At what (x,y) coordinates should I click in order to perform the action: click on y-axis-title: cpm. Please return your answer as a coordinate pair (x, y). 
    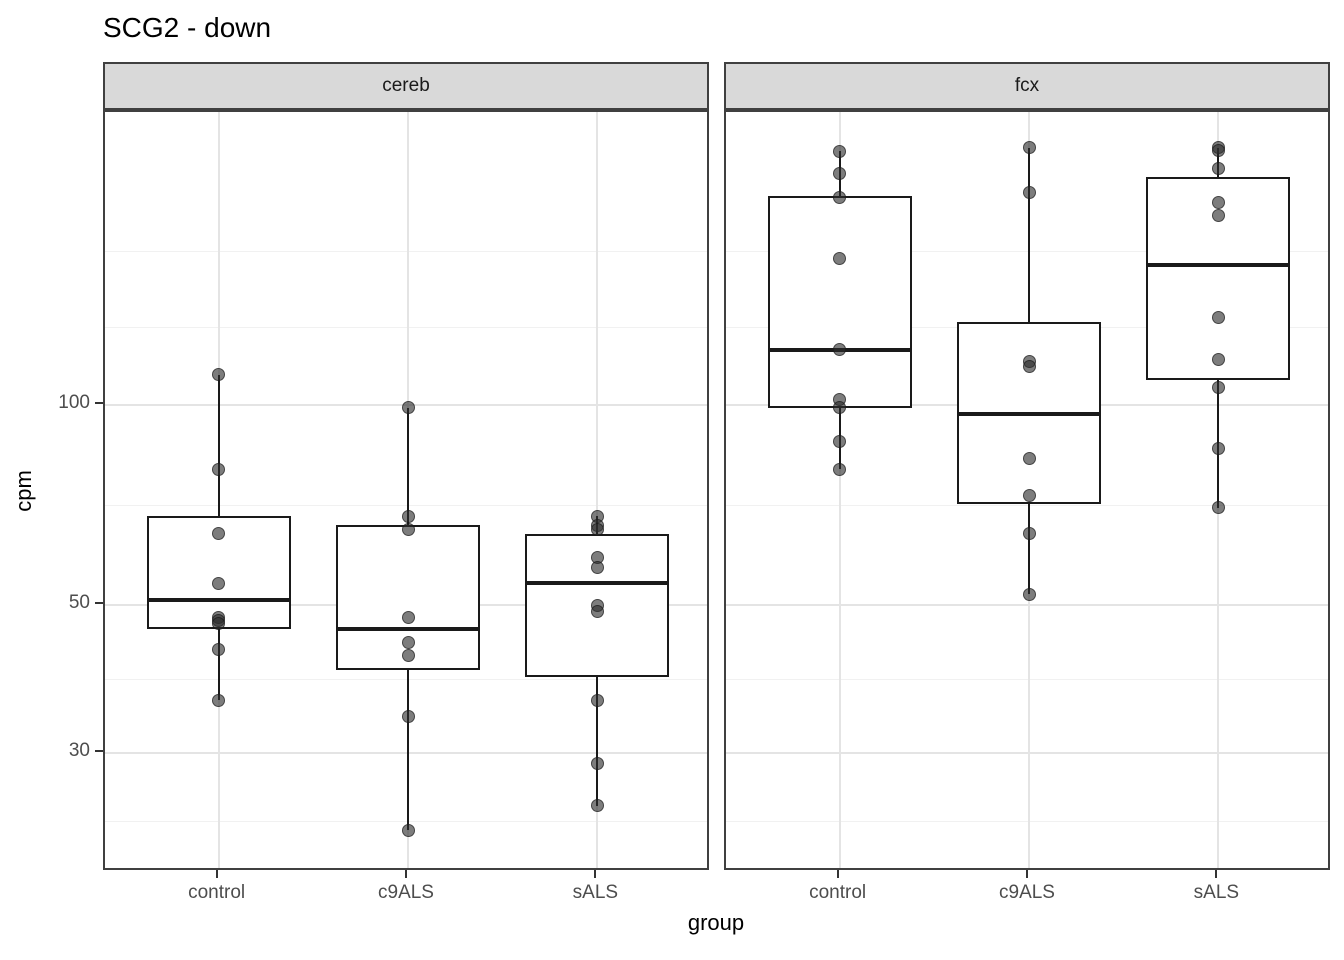
    Looking at the image, I should click on (23, 491).